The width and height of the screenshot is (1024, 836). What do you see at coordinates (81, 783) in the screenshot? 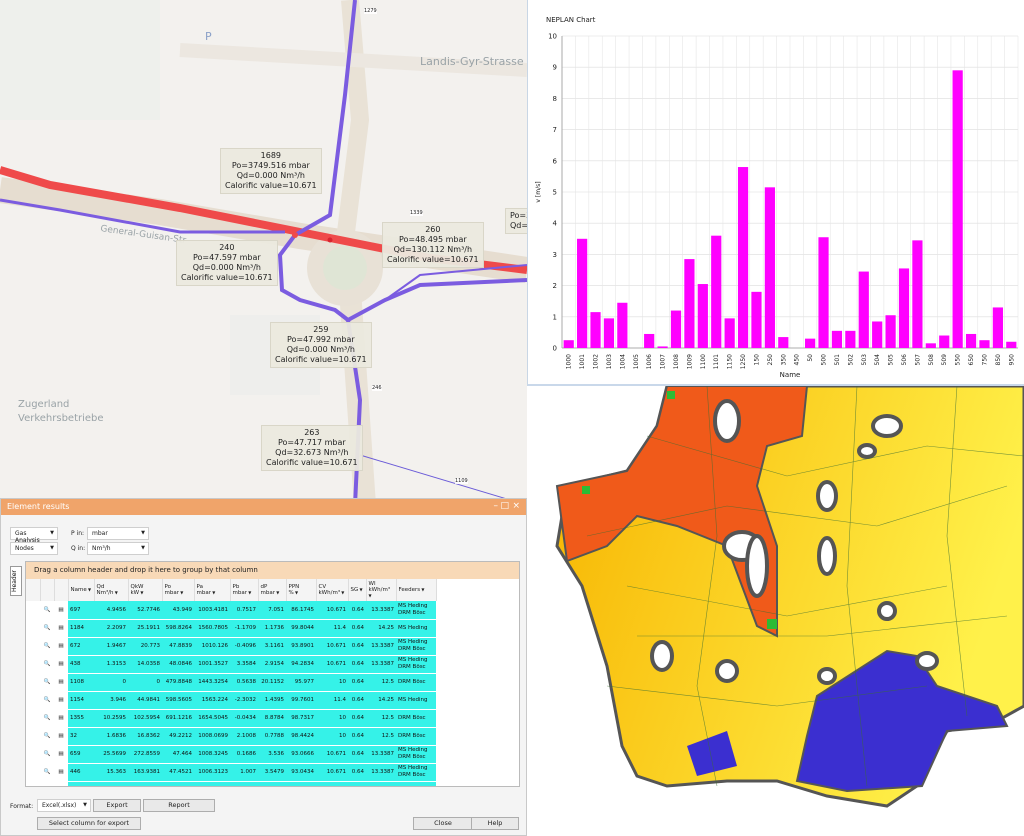
I see `table-cell: 1238` at bounding box center [81, 783].